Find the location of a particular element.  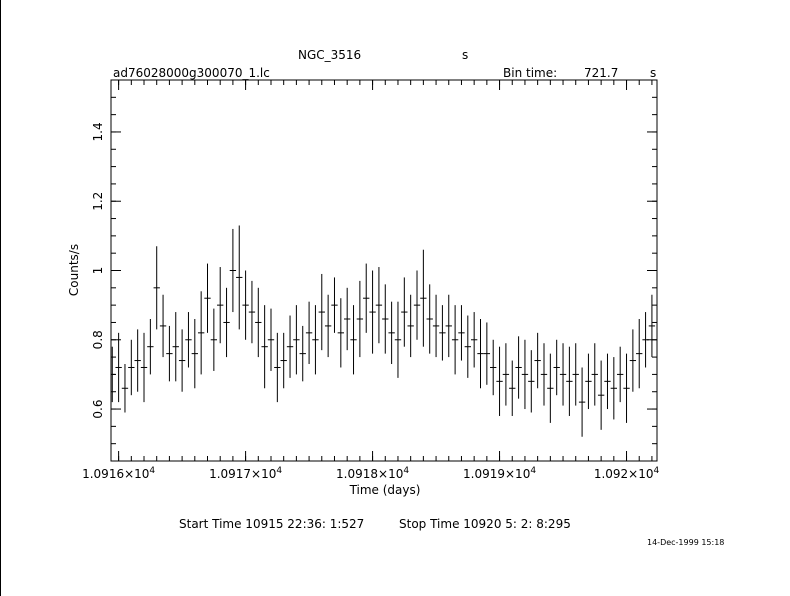

file-name: ad76028000g300070_1.lc is located at coordinates (191, 73).